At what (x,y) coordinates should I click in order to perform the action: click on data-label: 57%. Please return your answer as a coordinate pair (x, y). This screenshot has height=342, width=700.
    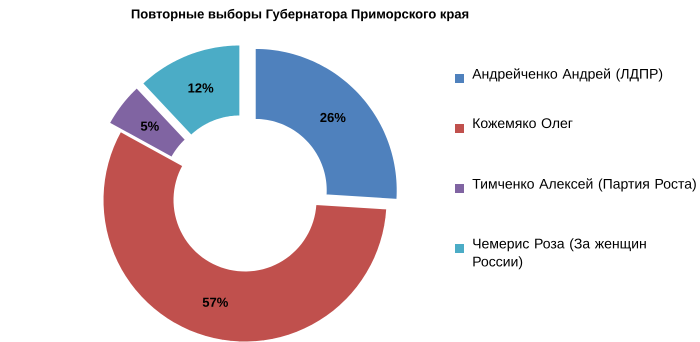
    Looking at the image, I should click on (215, 302).